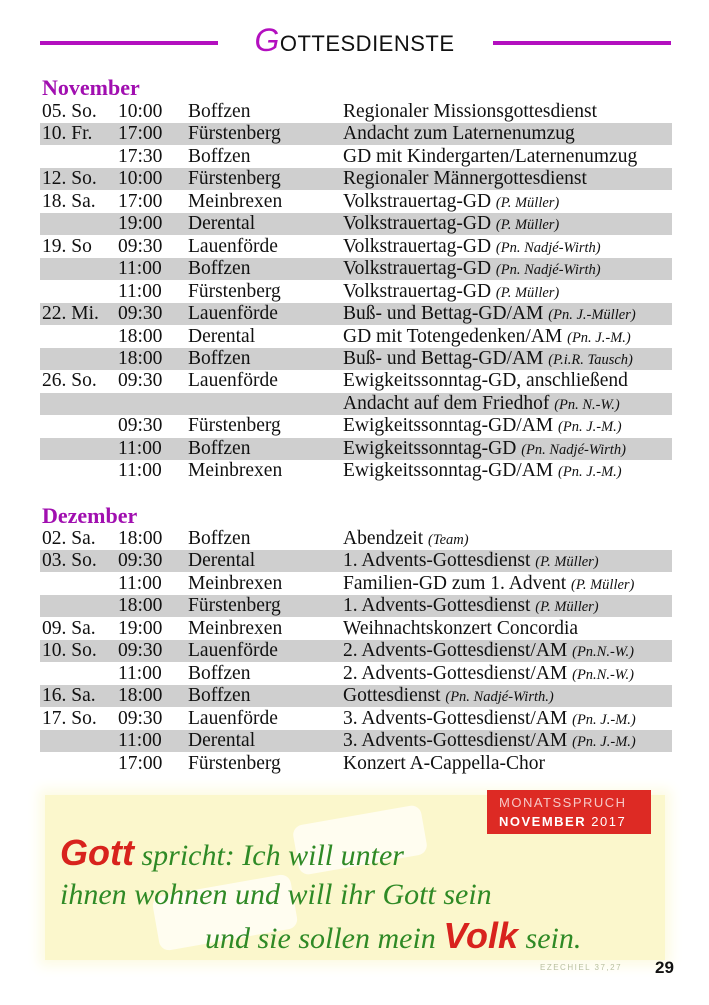 This screenshot has height=1005, width=709. I want to click on cell-event: Regionaler Missionsgottesdienst, so click(470, 112).